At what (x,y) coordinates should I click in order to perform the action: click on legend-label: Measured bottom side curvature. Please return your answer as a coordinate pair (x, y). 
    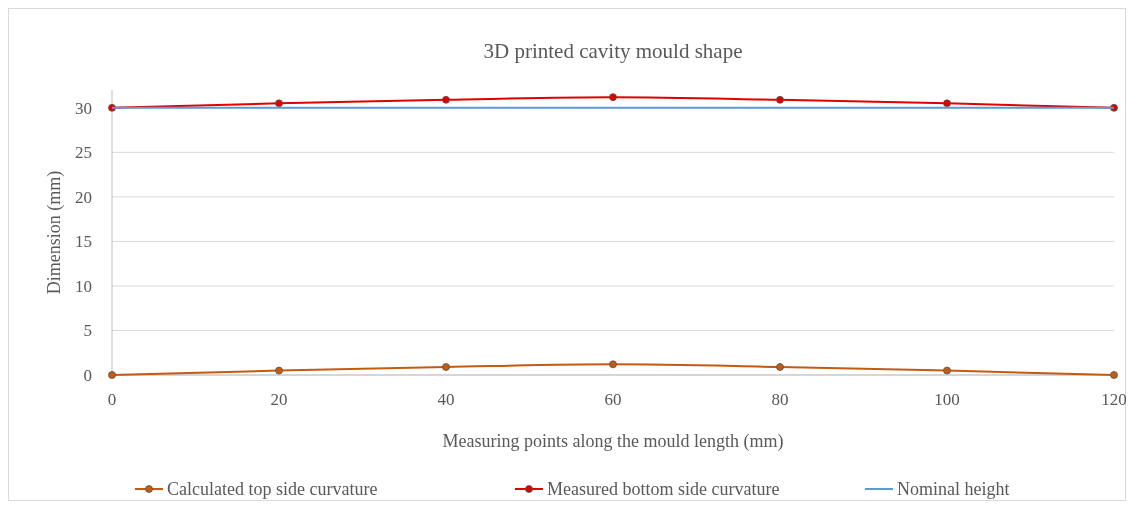
    Looking at the image, I should click on (663, 489).